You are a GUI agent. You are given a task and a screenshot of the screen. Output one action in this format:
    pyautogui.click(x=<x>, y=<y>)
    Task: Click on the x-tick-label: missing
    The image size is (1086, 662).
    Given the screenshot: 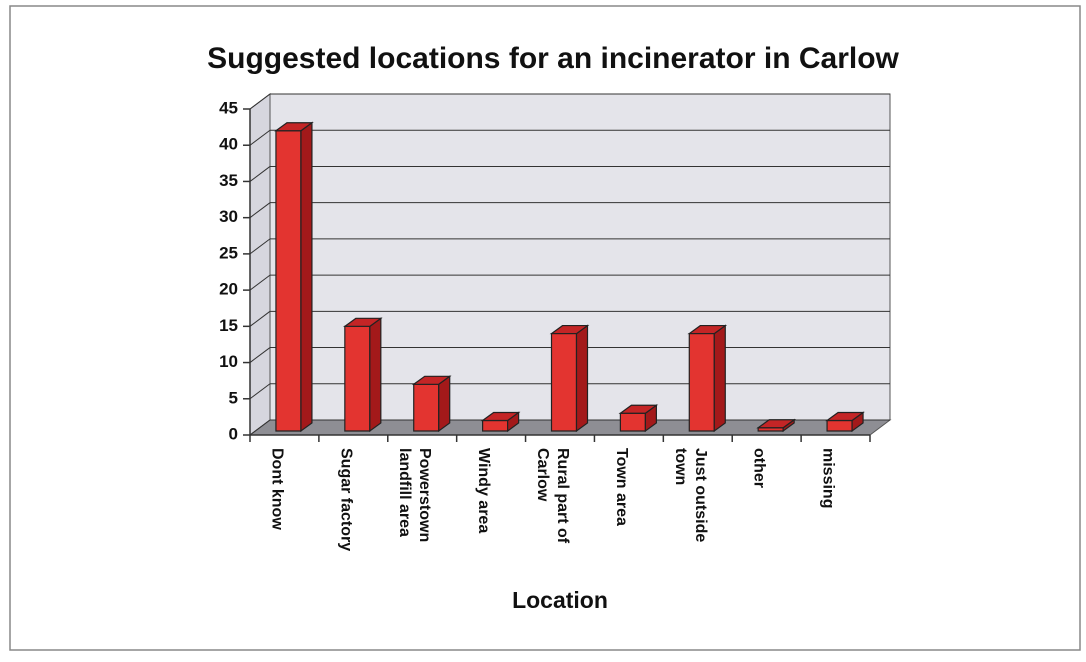 What is the action you would take?
    pyautogui.click(x=827, y=478)
    